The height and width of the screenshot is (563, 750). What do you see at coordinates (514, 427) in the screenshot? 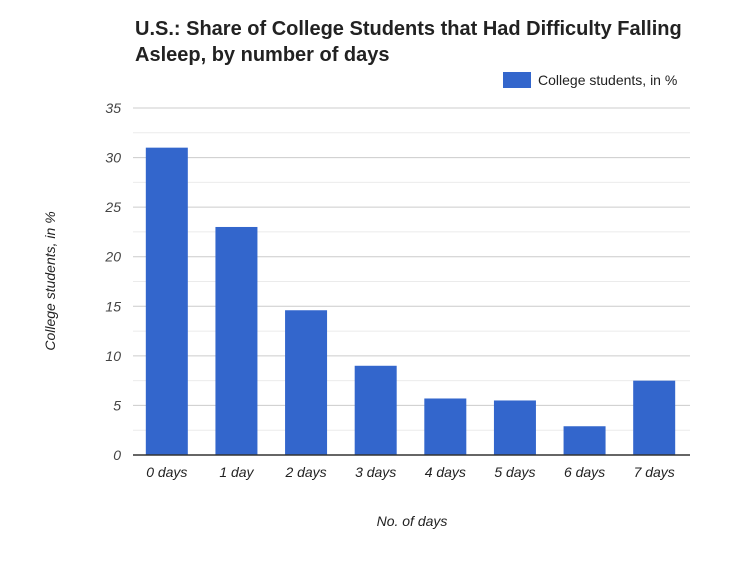
I see `bar-5-days` at bounding box center [514, 427].